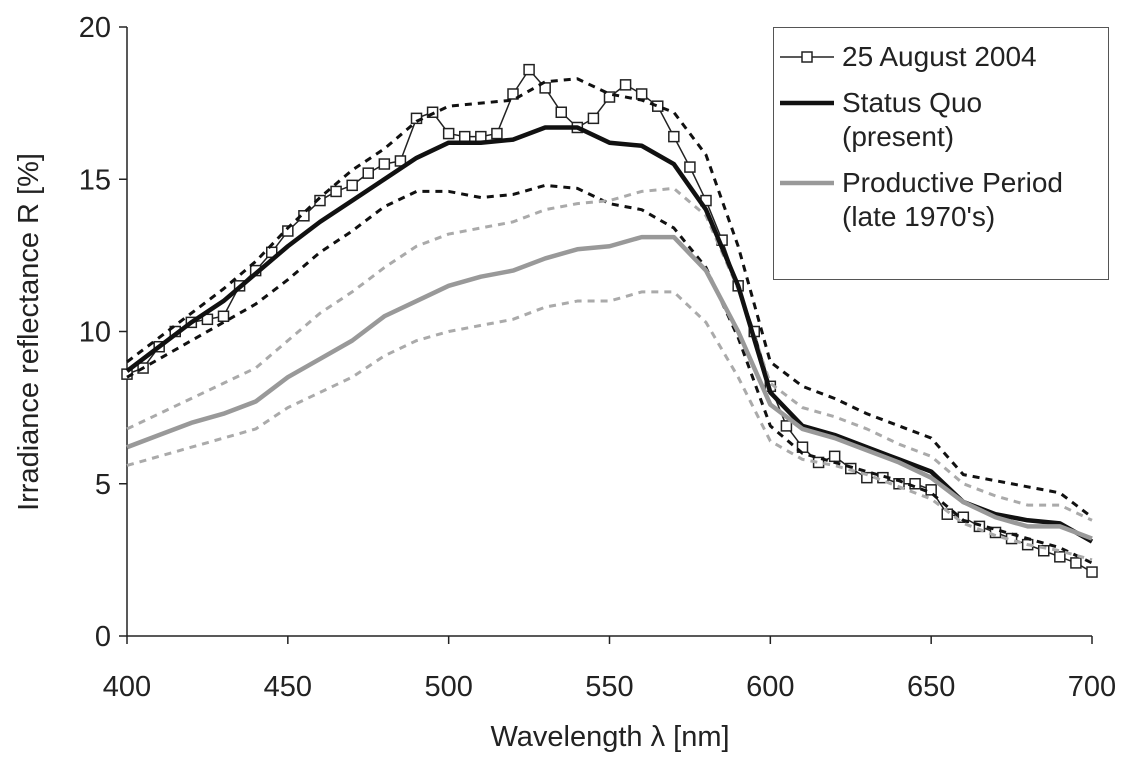 This screenshot has width=1124, height=764. Describe the element at coordinates (95, 333) in the screenshot. I see `y-tick-label: 10` at that location.